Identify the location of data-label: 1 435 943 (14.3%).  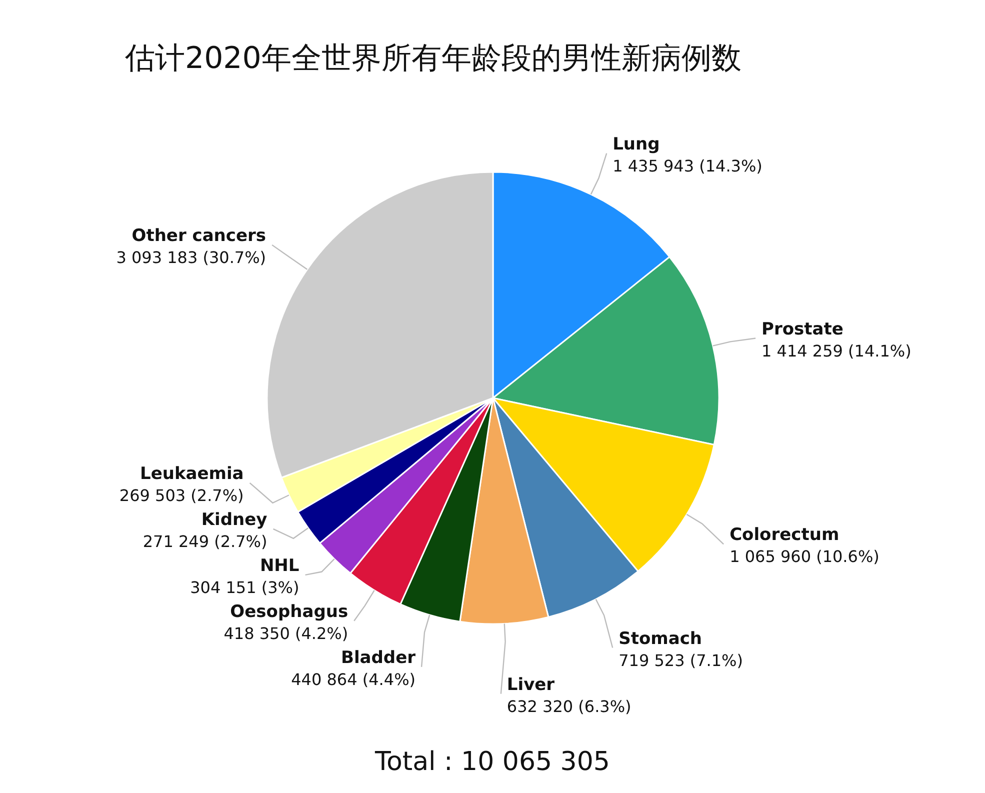
(687, 166).